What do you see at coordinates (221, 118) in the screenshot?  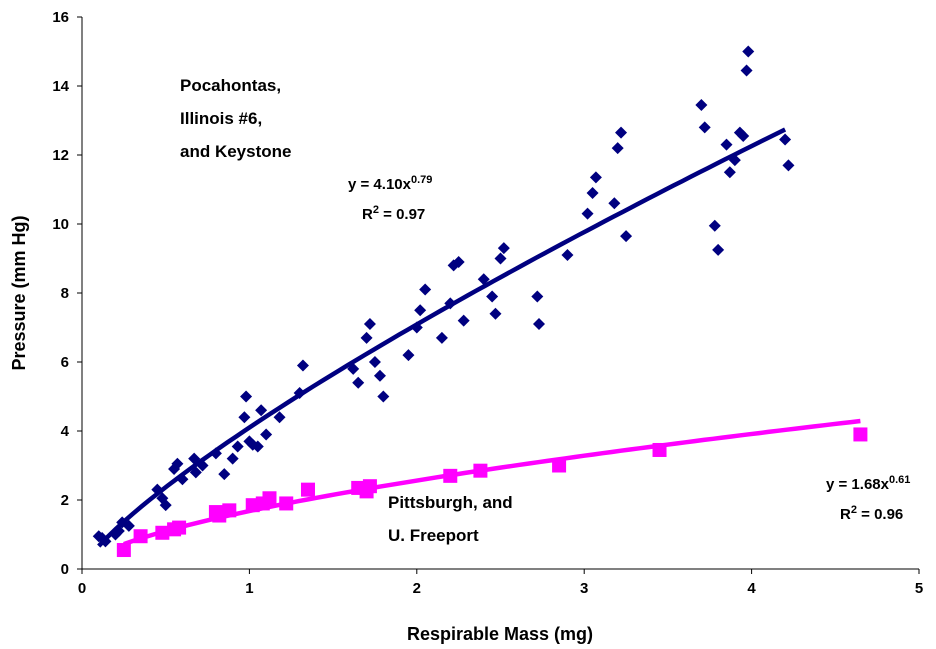 I see `series-1-label-line-2: Illinois #6,` at bounding box center [221, 118].